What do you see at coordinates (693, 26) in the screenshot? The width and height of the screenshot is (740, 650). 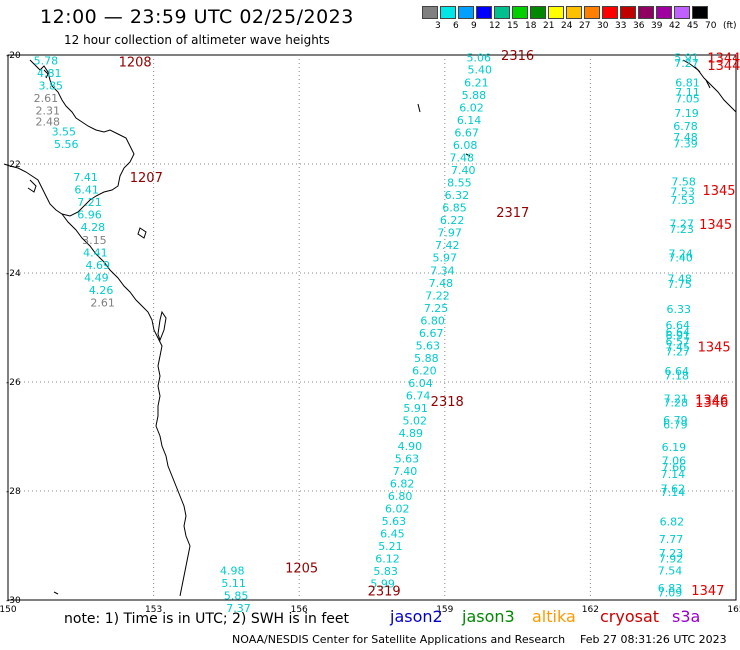 I see `color-scale-label: 45` at bounding box center [693, 26].